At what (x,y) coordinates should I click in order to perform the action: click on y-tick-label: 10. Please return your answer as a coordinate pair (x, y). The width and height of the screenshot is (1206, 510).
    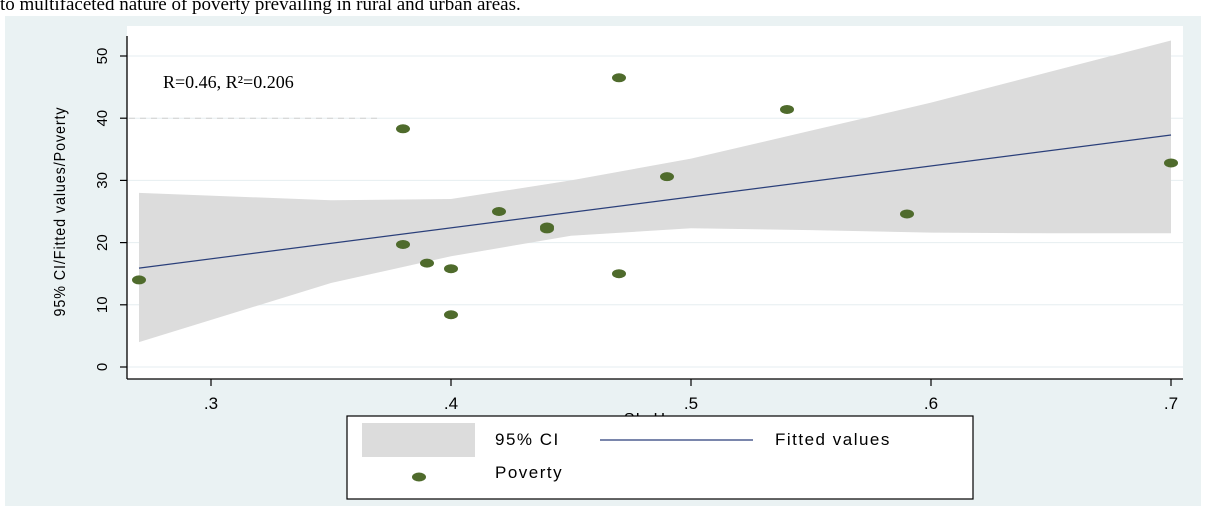
    Looking at the image, I should click on (102, 304).